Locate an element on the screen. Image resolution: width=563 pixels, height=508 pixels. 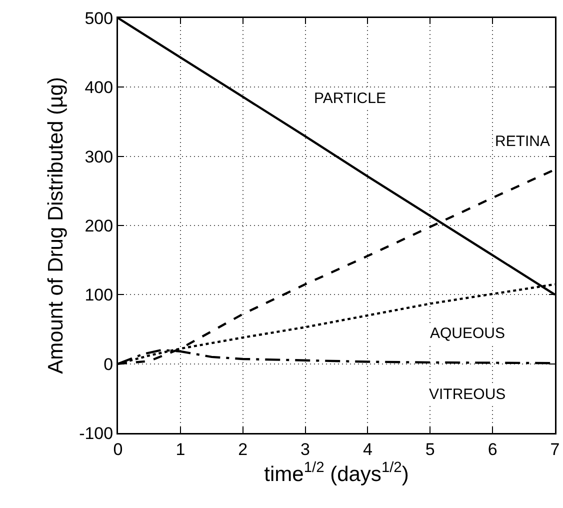
y-tick-label: 400 is located at coordinates (99, 88).